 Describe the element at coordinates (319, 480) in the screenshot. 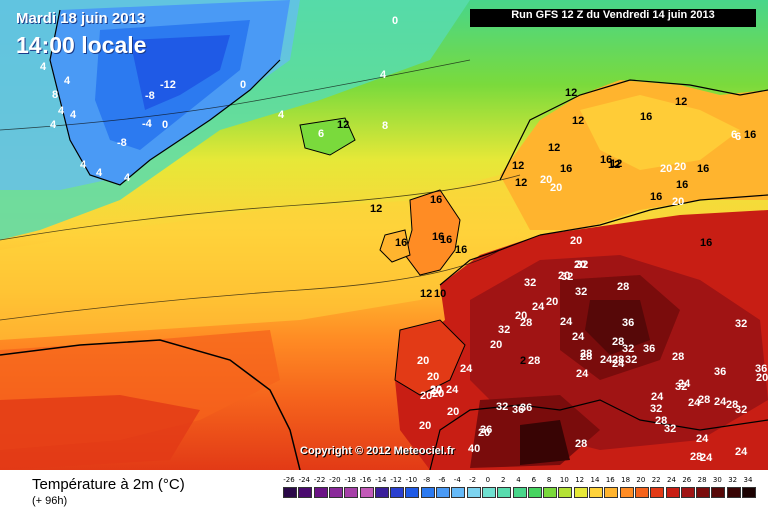

I see `scale-tick-label: -22` at that location.